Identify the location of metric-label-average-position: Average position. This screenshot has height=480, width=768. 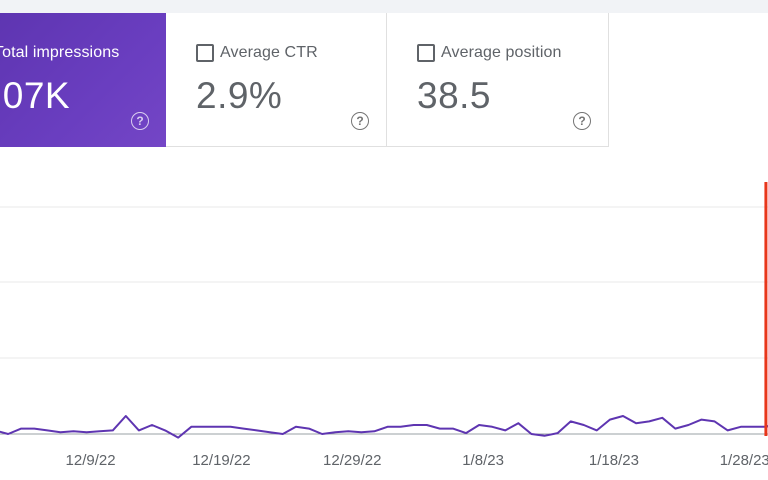
(501, 52).